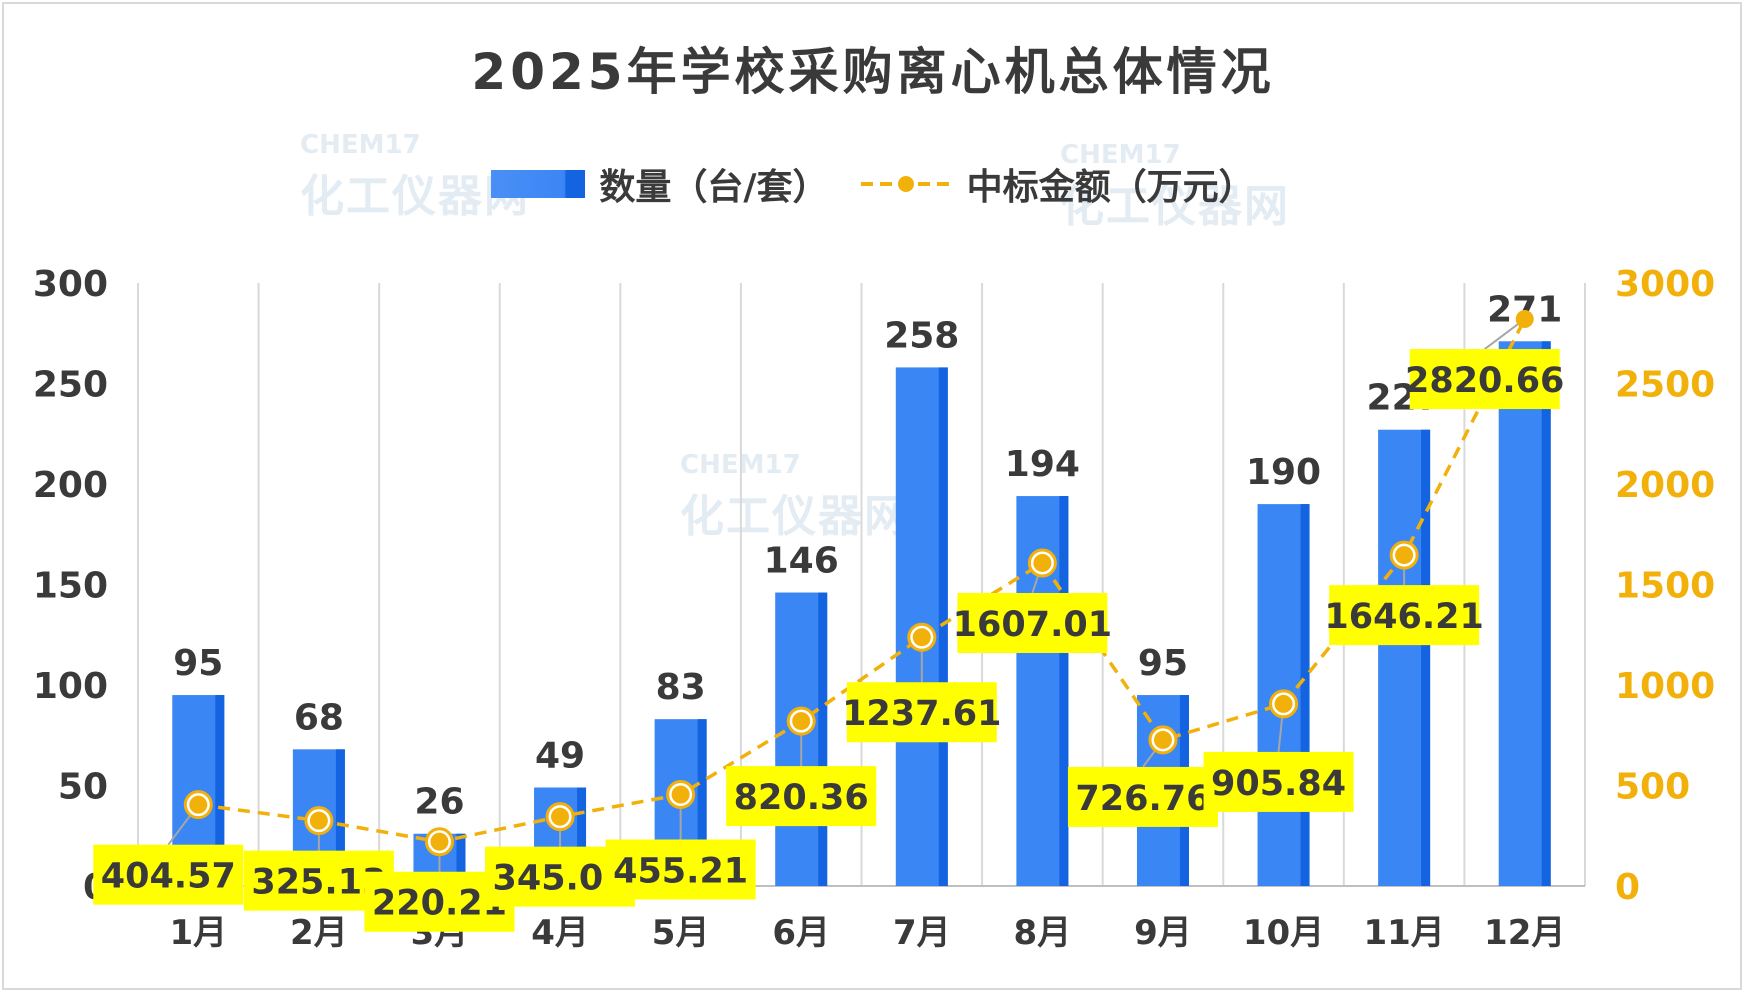  Describe the element at coordinates (1652, 787) in the screenshot. I see `y-right-tick-label: 500` at that location.